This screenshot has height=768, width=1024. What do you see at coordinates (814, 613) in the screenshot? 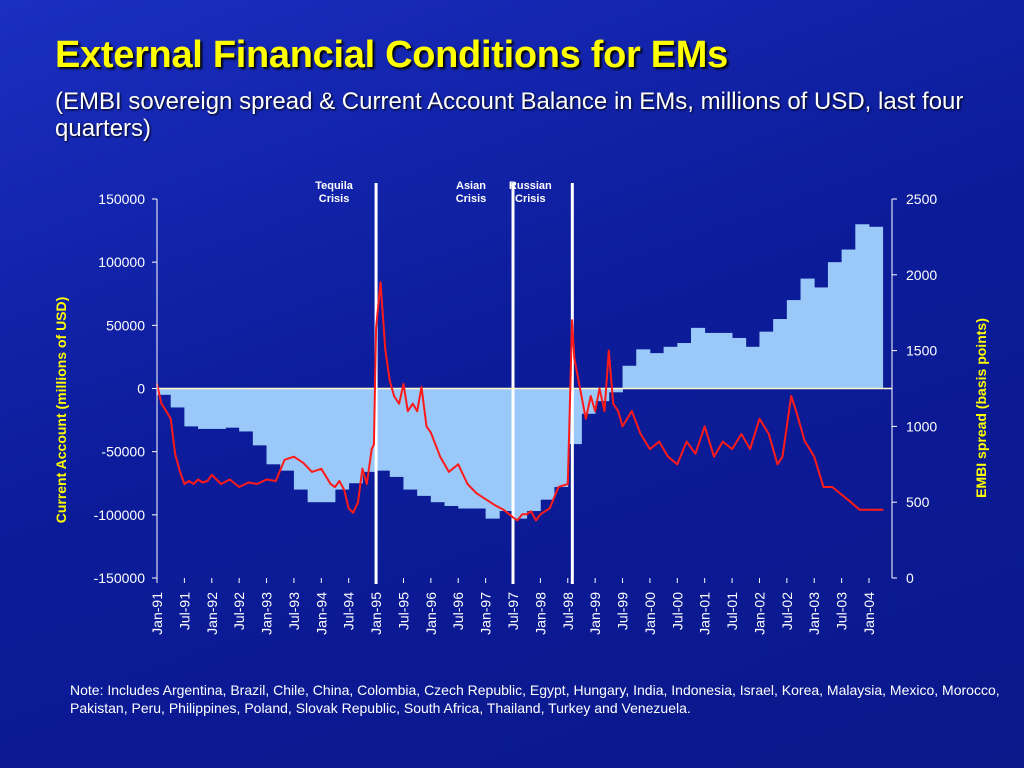
I see `x-tick-label: Jan-03` at bounding box center [814, 613].